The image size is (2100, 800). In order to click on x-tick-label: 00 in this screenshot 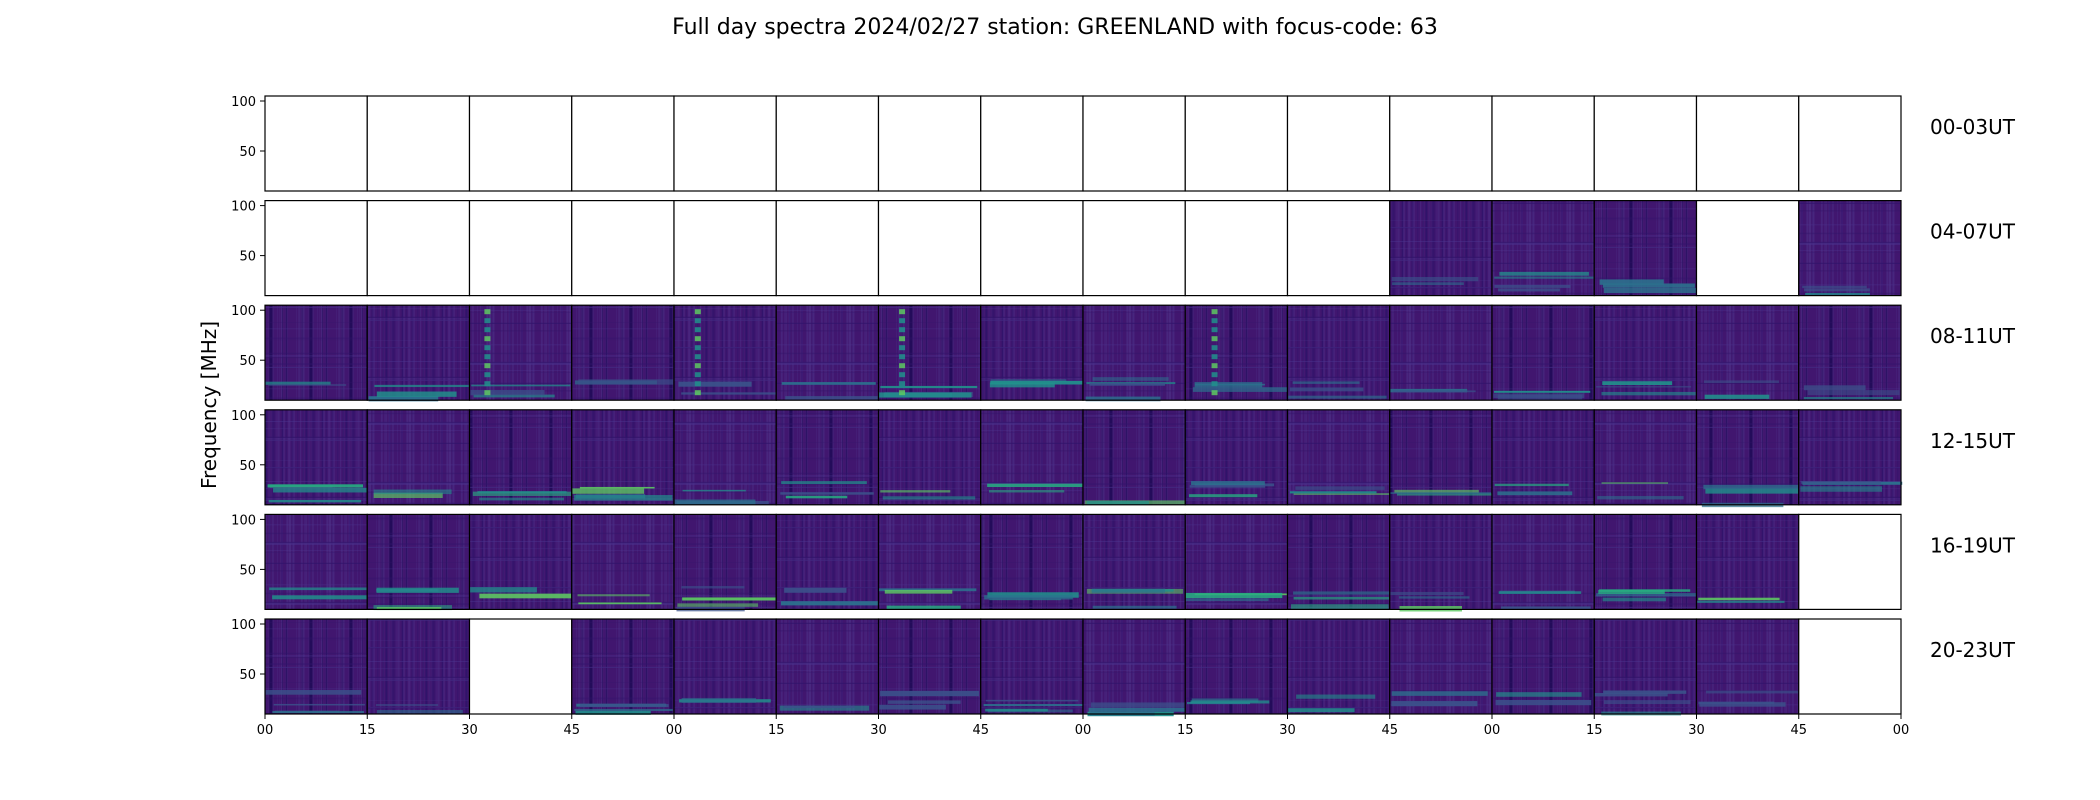, I will do `click(674, 730)`.